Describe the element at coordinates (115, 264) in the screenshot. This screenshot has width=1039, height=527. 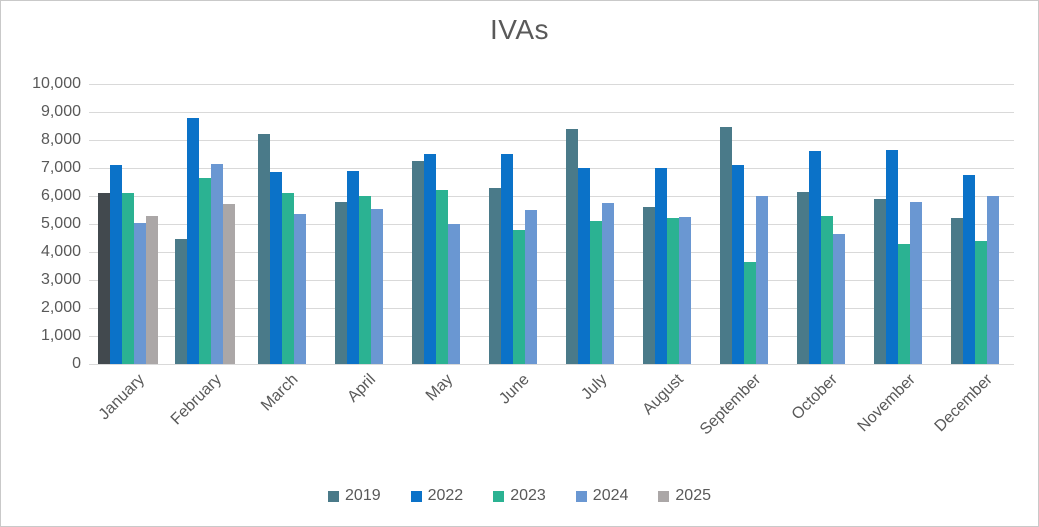
I see `bar-january-2022` at that location.